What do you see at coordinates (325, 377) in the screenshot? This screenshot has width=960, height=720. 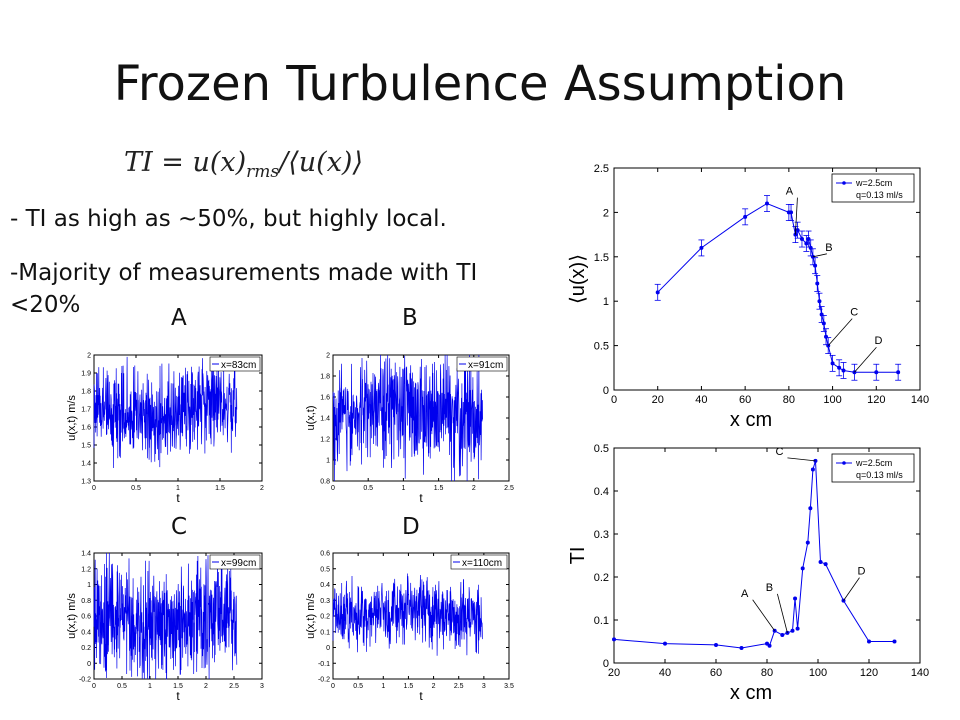 I see `signal-B-ytick-label-5: 1.8` at bounding box center [325, 377].